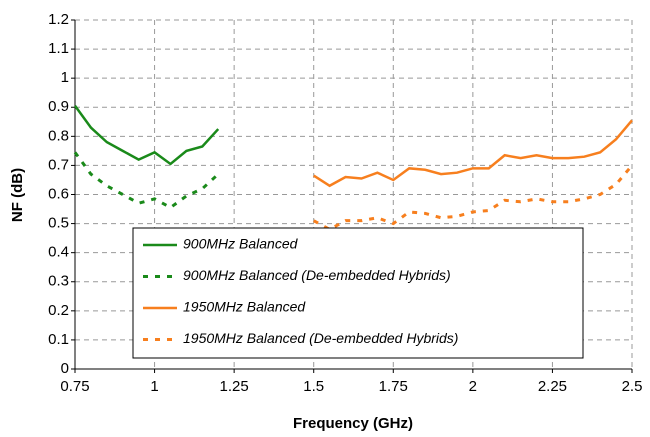 The width and height of the screenshot is (650, 437). I want to click on x-tick-label: 2.5, so click(632, 386).